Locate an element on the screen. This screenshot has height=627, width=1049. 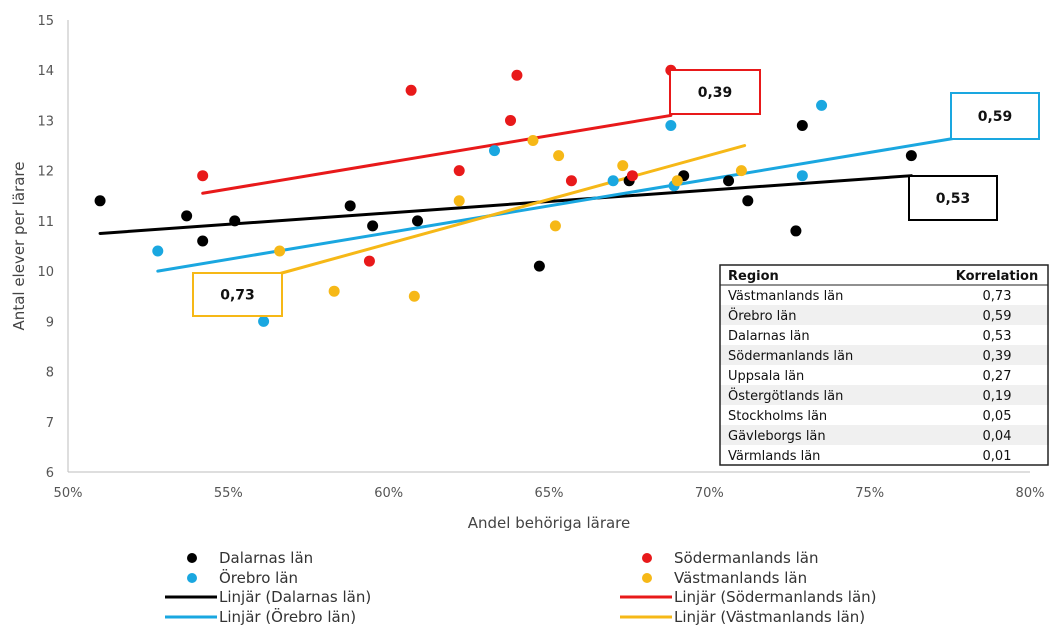
x-tick-label: 65% is located at coordinates (549, 493).